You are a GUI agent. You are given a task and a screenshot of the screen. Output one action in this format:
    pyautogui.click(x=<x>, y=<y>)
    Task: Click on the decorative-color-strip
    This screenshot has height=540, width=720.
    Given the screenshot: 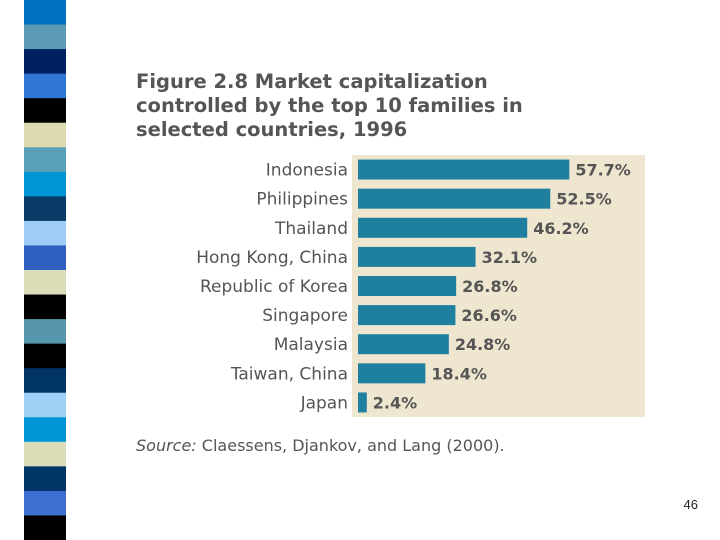 What is the action you would take?
    pyautogui.click(x=45, y=270)
    